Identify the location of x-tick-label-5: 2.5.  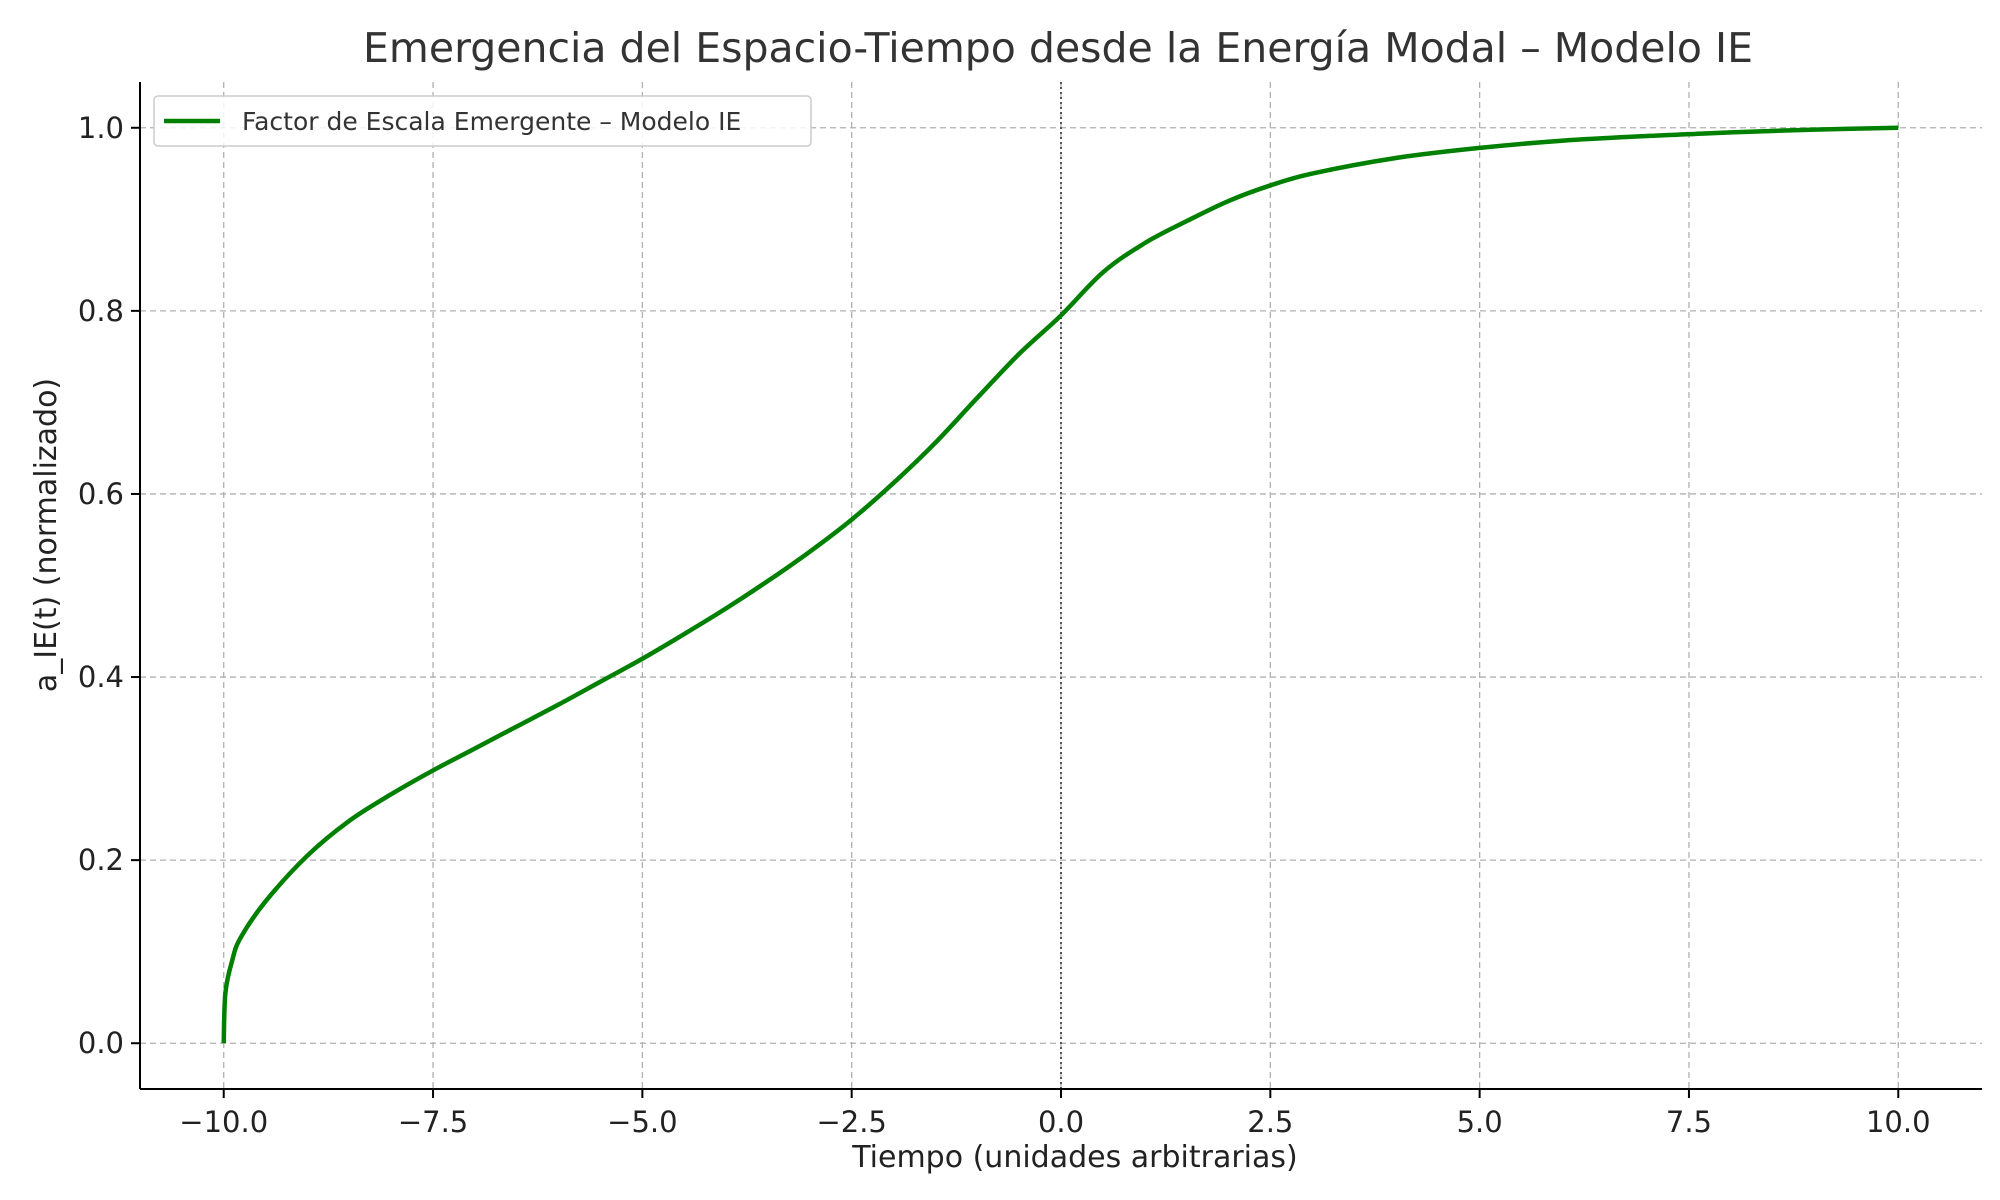
(1270, 1122).